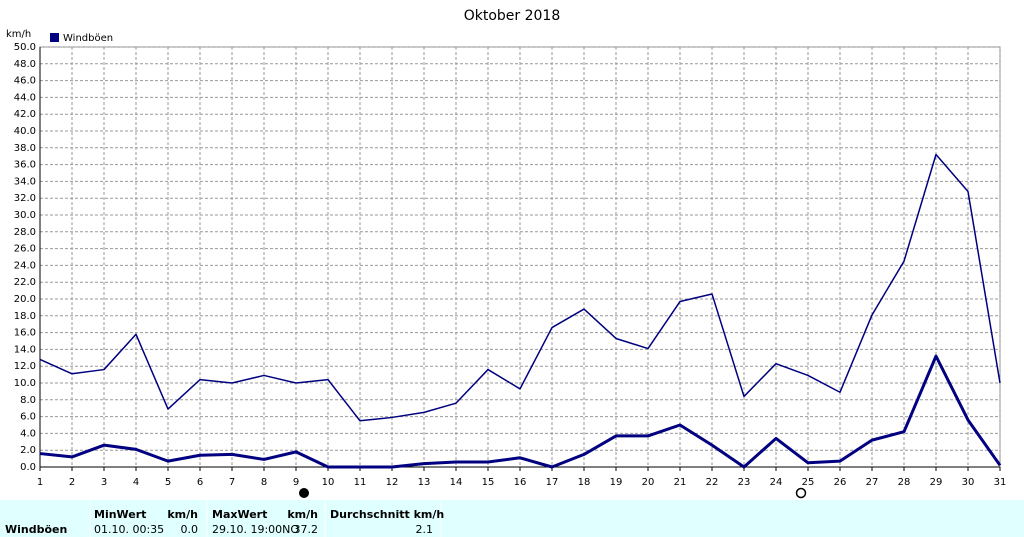  Describe the element at coordinates (25, 47) in the screenshot. I see `y-tick-label: 50.0` at that location.